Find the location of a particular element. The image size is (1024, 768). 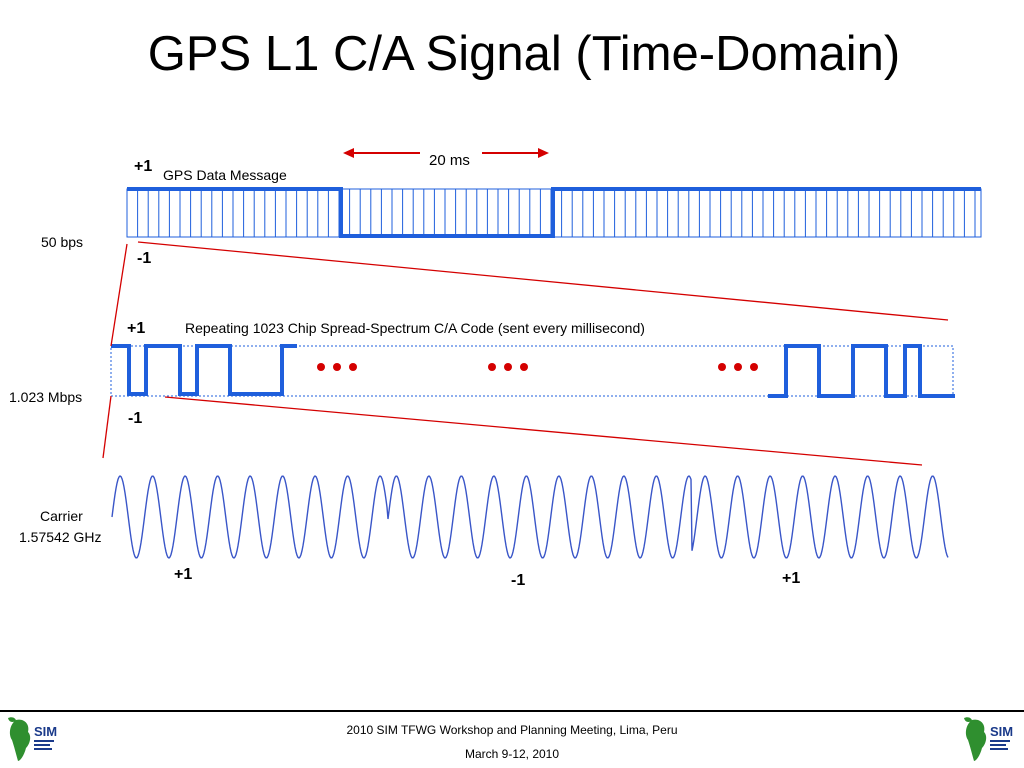

ca-code-waveform-right is located at coordinates (861, 371).